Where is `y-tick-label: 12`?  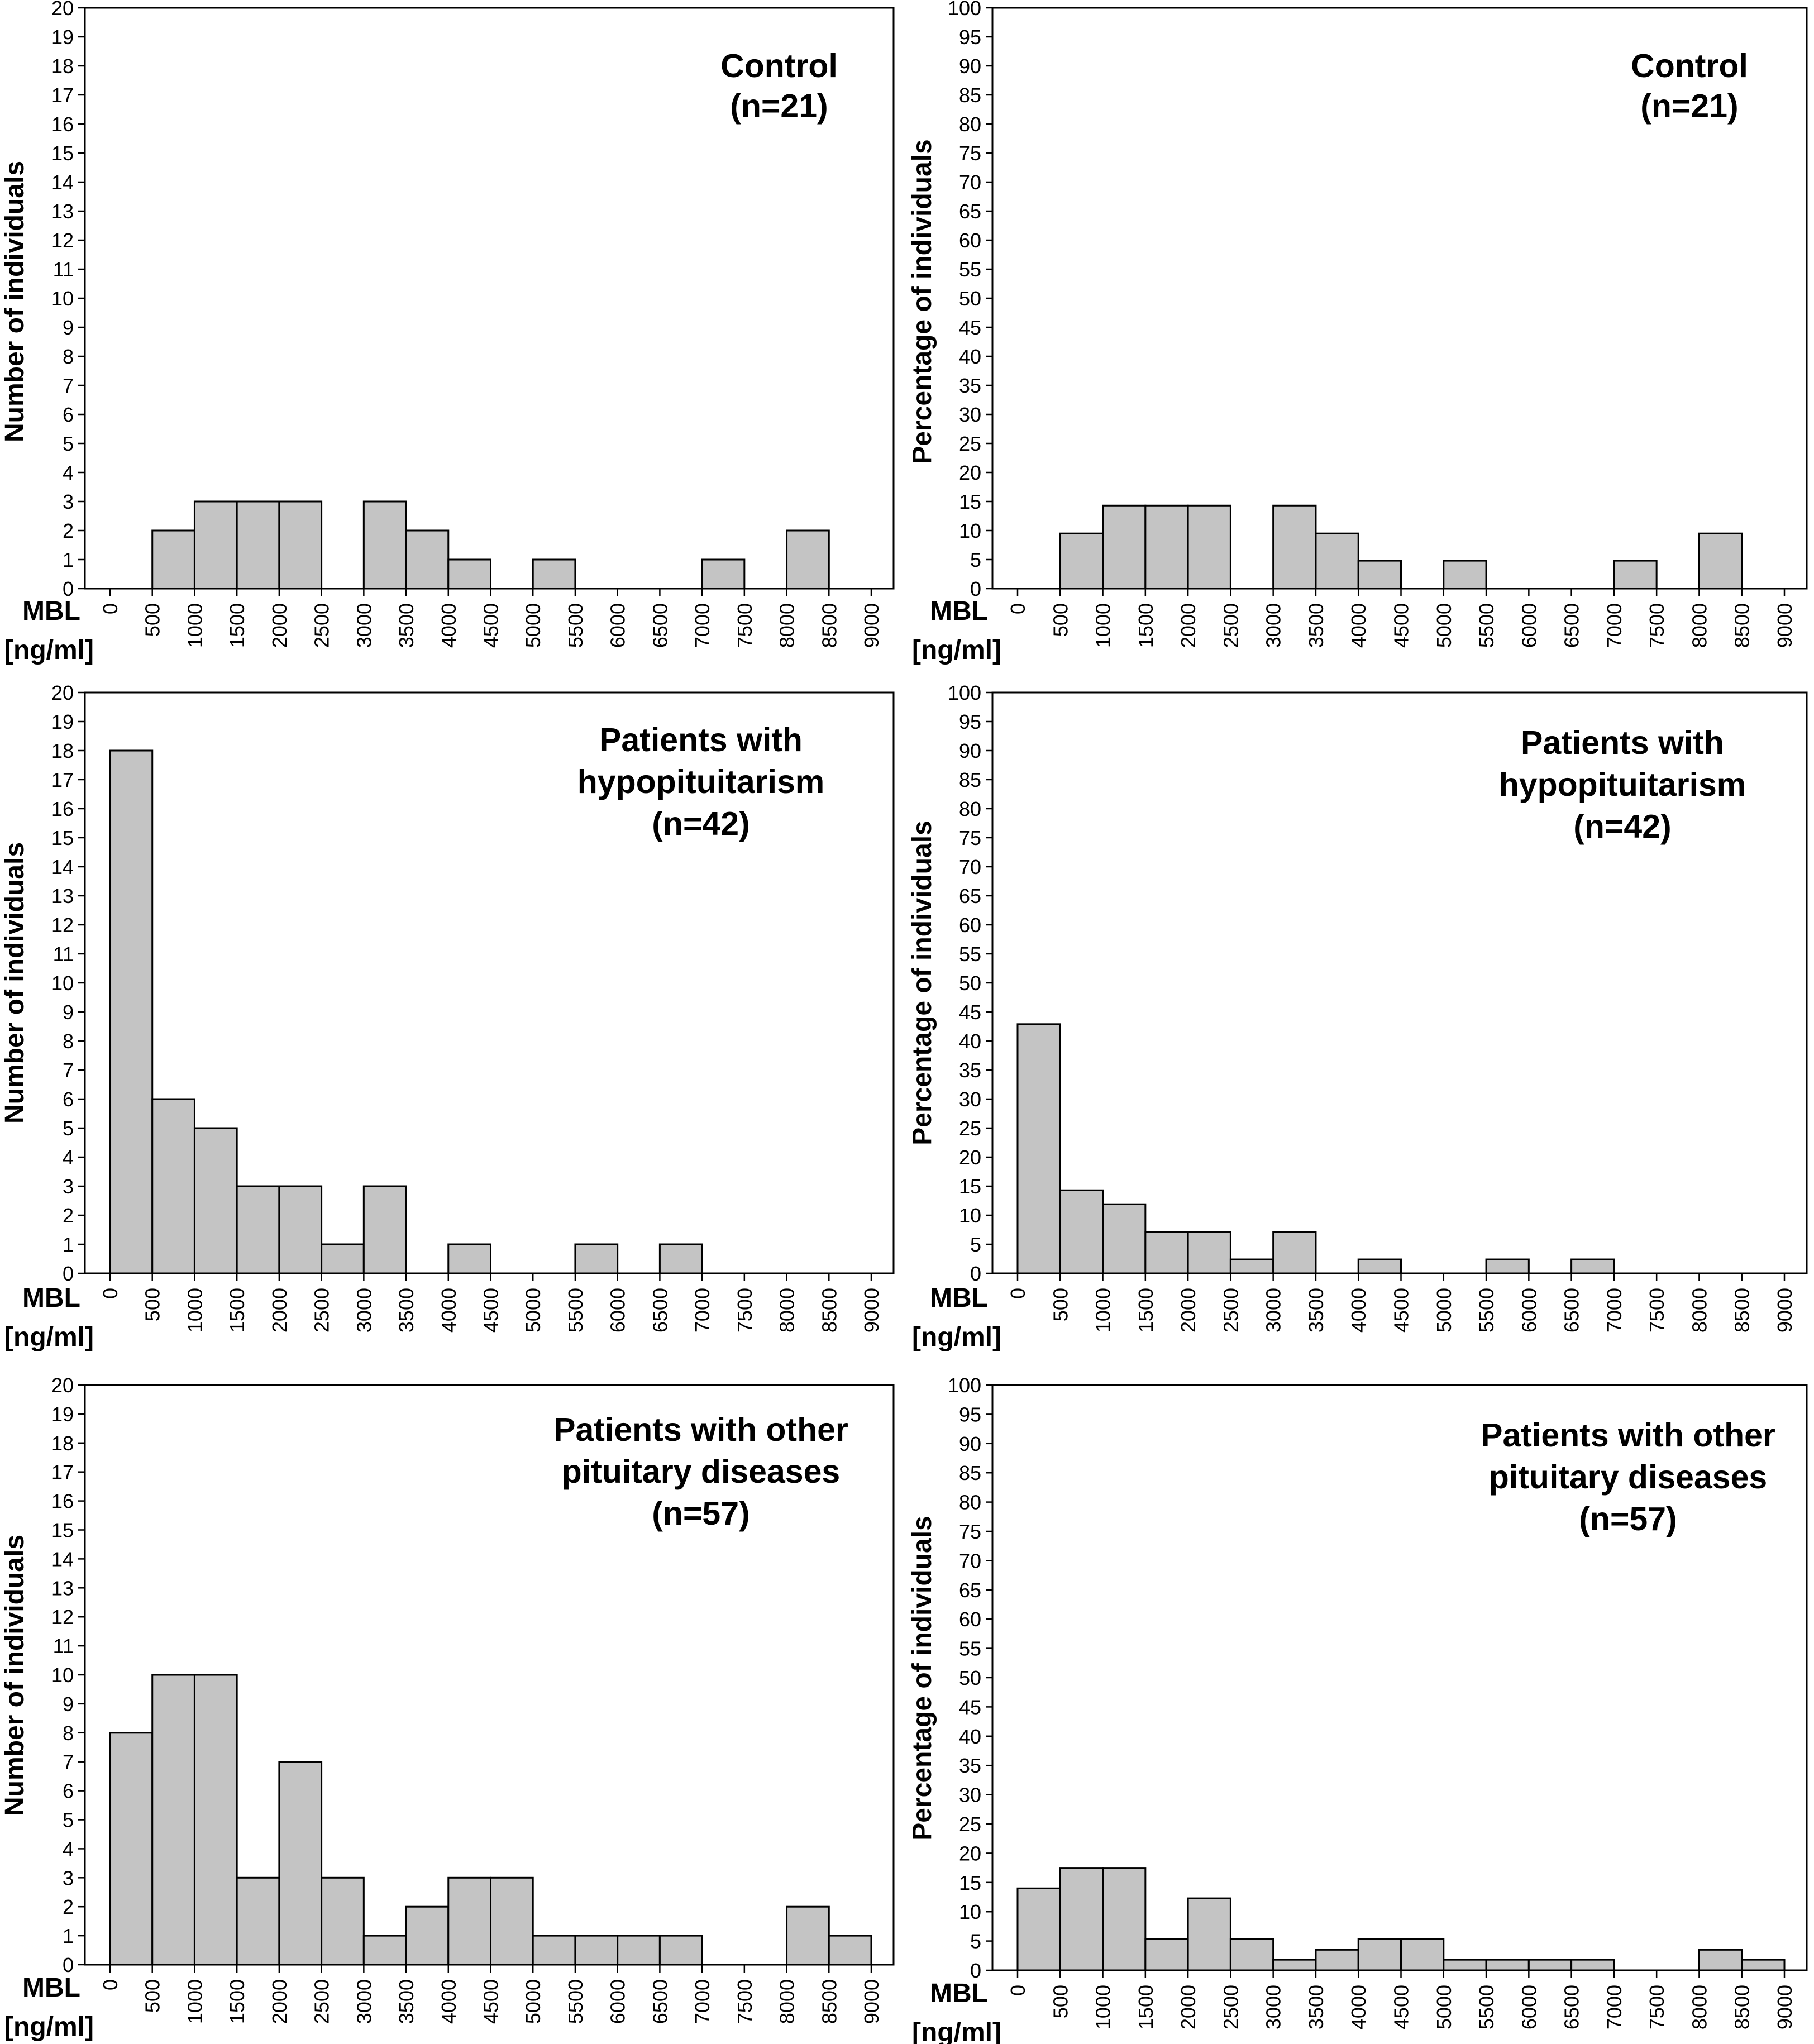 y-tick-label: 12 is located at coordinates (62, 240).